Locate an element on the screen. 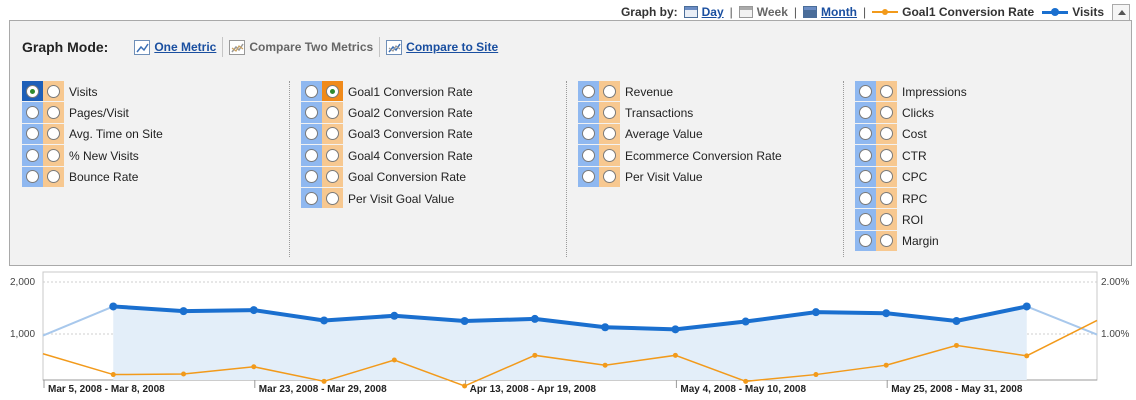 This screenshot has height=400, width=1136. legend-goal1: Goal1 Conversion Rate is located at coordinates (953, 12).